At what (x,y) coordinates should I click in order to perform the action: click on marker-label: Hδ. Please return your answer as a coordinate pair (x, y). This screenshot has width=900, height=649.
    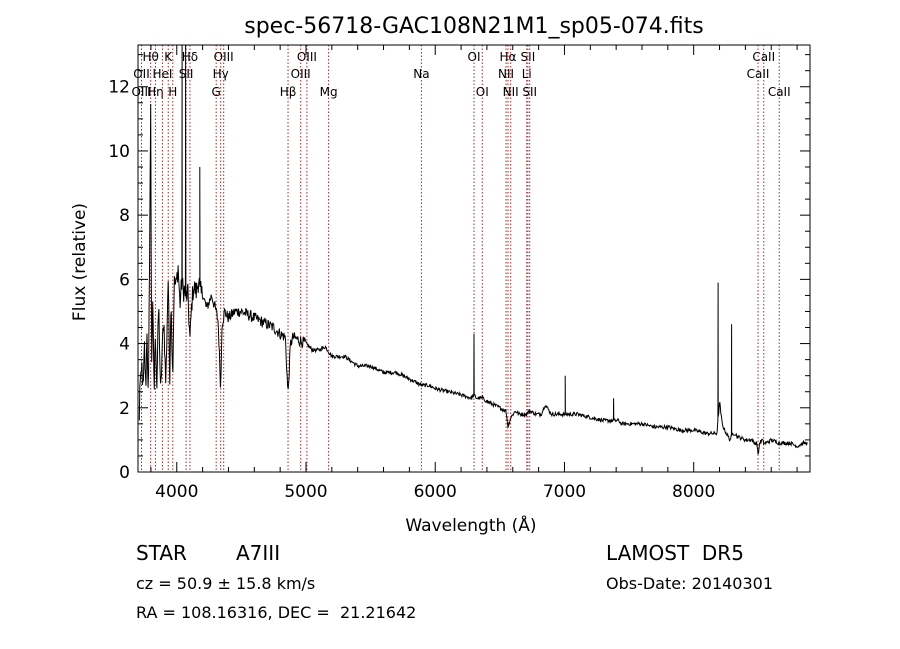
    Looking at the image, I should click on (190, 57).